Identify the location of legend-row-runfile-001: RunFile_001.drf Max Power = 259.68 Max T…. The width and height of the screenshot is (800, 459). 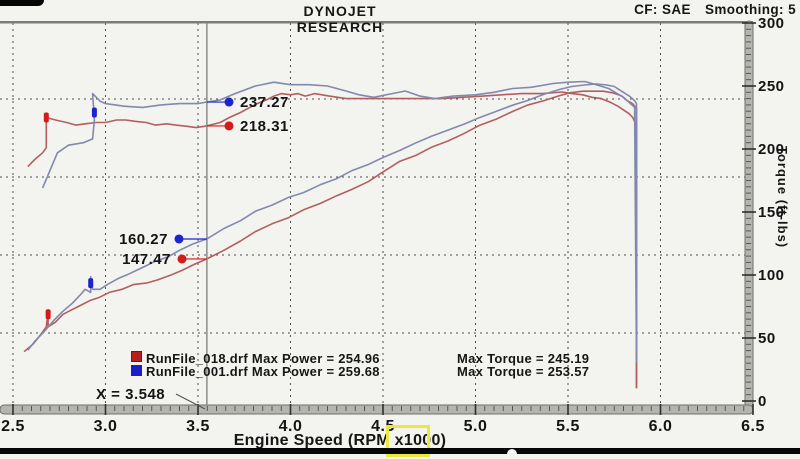
(310, 371).